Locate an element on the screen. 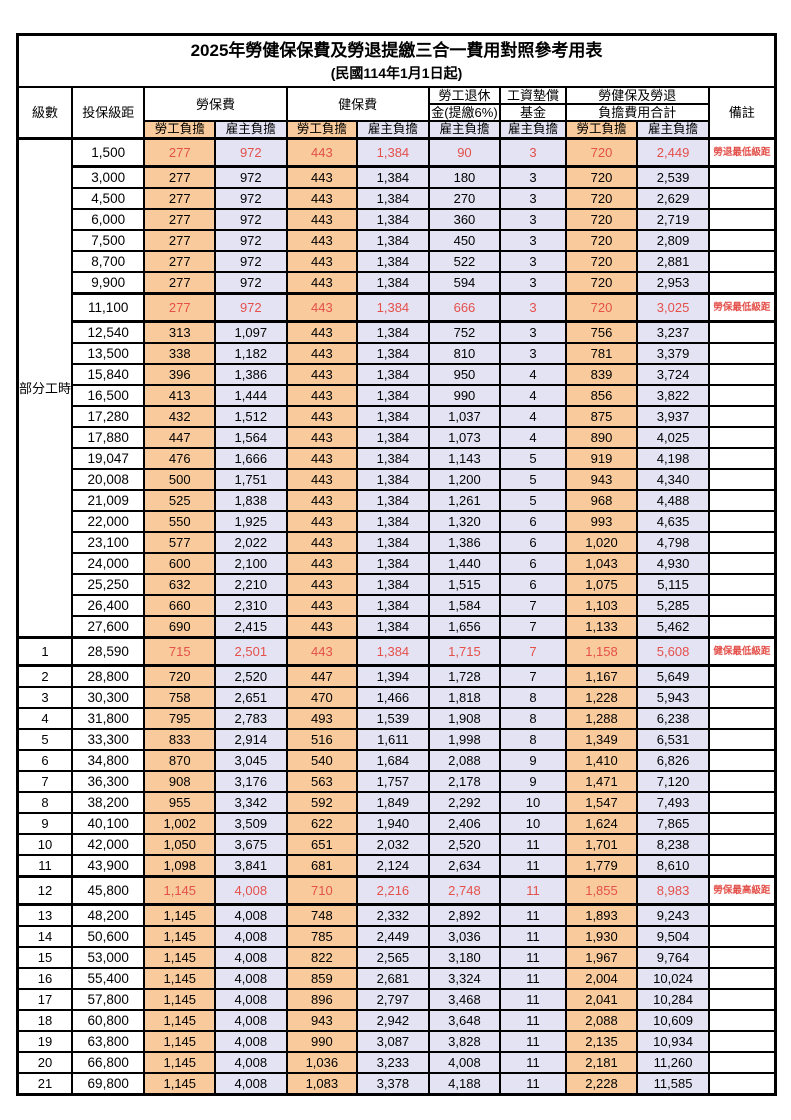  pension-employer-cell: 1,440 is located at coordinates (464, 563).